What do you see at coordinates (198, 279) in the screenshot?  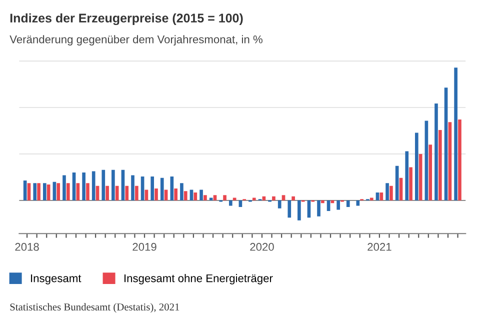 I see `legend-label: Insgesamt ohne Energieträger` at bounding box center [198, 279].